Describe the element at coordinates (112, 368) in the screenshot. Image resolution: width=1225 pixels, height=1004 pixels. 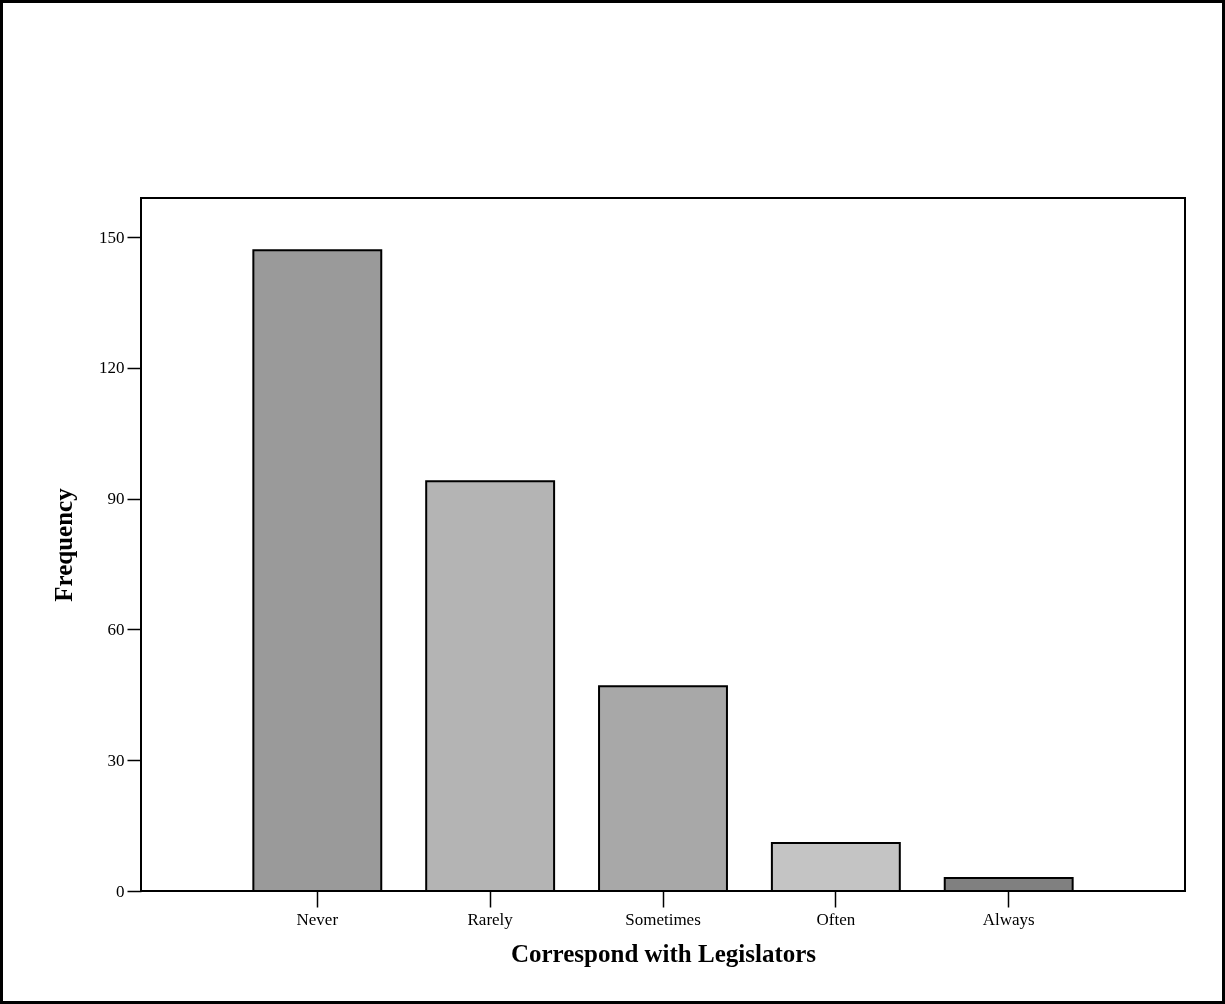
I see `y-tick-label: 120` at that location.